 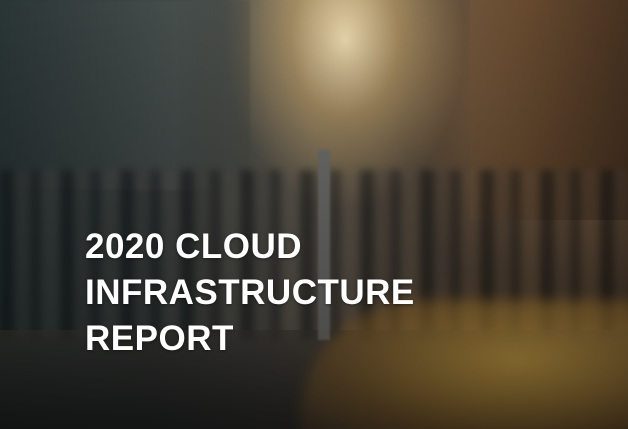 What do you see at coordinates (194, 246) in the screenshot?
I see `title-line-1: 2020 CLOUD` at bounding box center [194, 246].